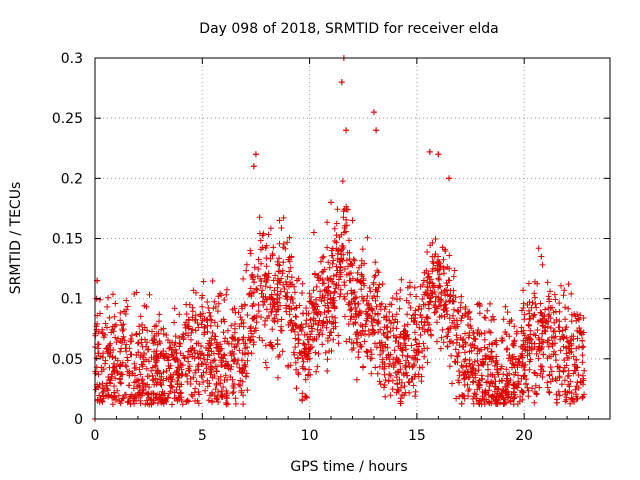 The image size is (640, 480). I want to click on y-tick-label: 0.25, so click(67, 119).